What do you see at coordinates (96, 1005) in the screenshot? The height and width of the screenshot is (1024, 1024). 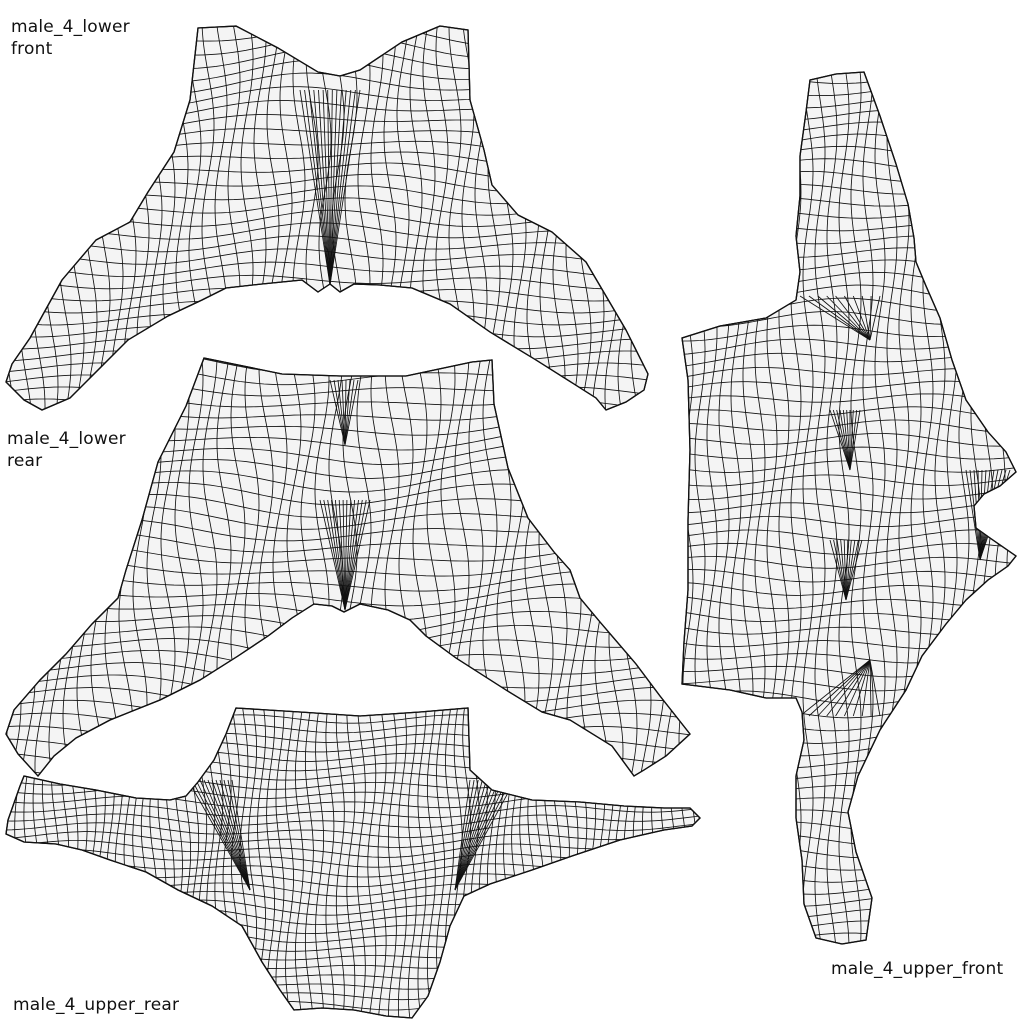 I see `label-upper-rear: male_4_upper_rear` at bounding box center [96, 1005].